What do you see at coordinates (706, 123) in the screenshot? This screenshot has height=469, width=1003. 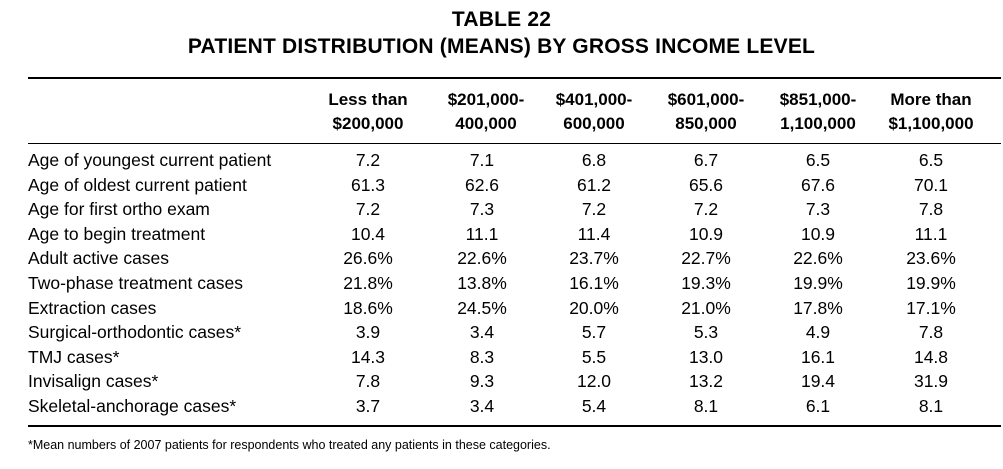 I see `column-header-line2: 850,000` at bounding box center [706, 123].